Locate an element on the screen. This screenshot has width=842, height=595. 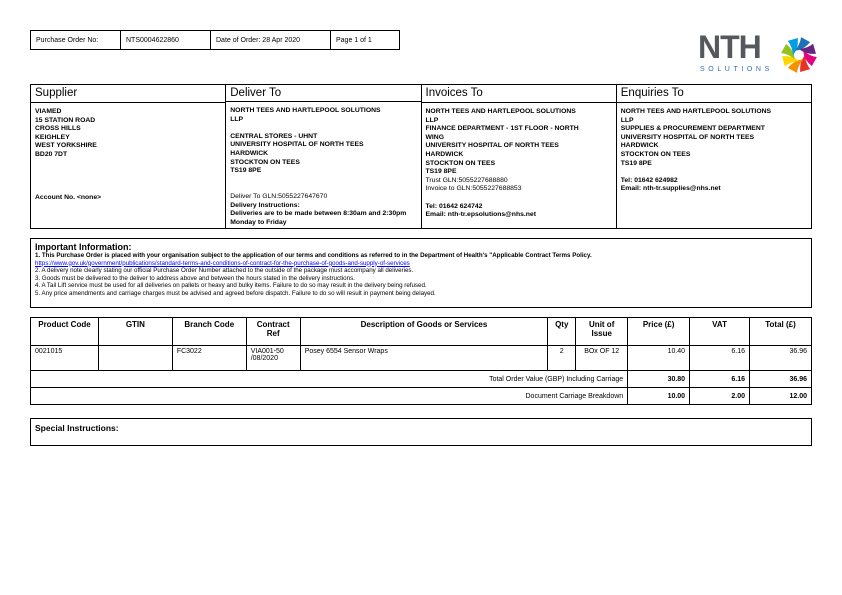
deliver-gln: Deliver To GLN:5055227647670 is located at coordinates (279, 196).